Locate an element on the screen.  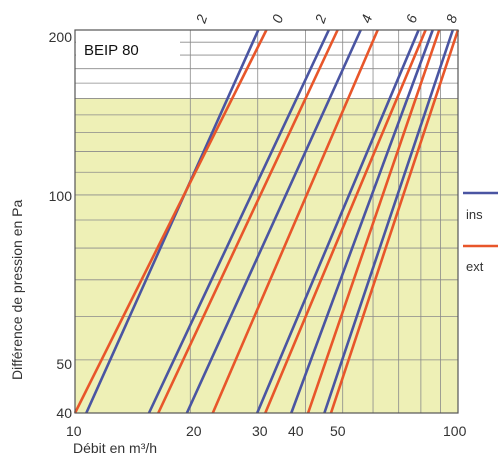
x-axis-title: Débit en m³/h is located at coordinates (115, 448).